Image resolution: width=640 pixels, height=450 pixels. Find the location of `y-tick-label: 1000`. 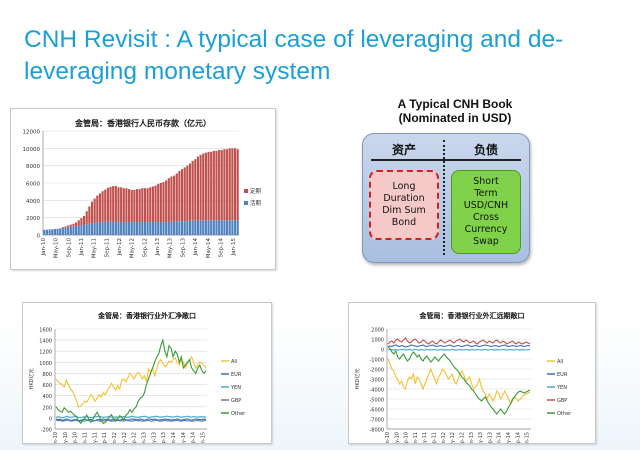

y-tick-label: 1000 is located at coordinates (377, 341).